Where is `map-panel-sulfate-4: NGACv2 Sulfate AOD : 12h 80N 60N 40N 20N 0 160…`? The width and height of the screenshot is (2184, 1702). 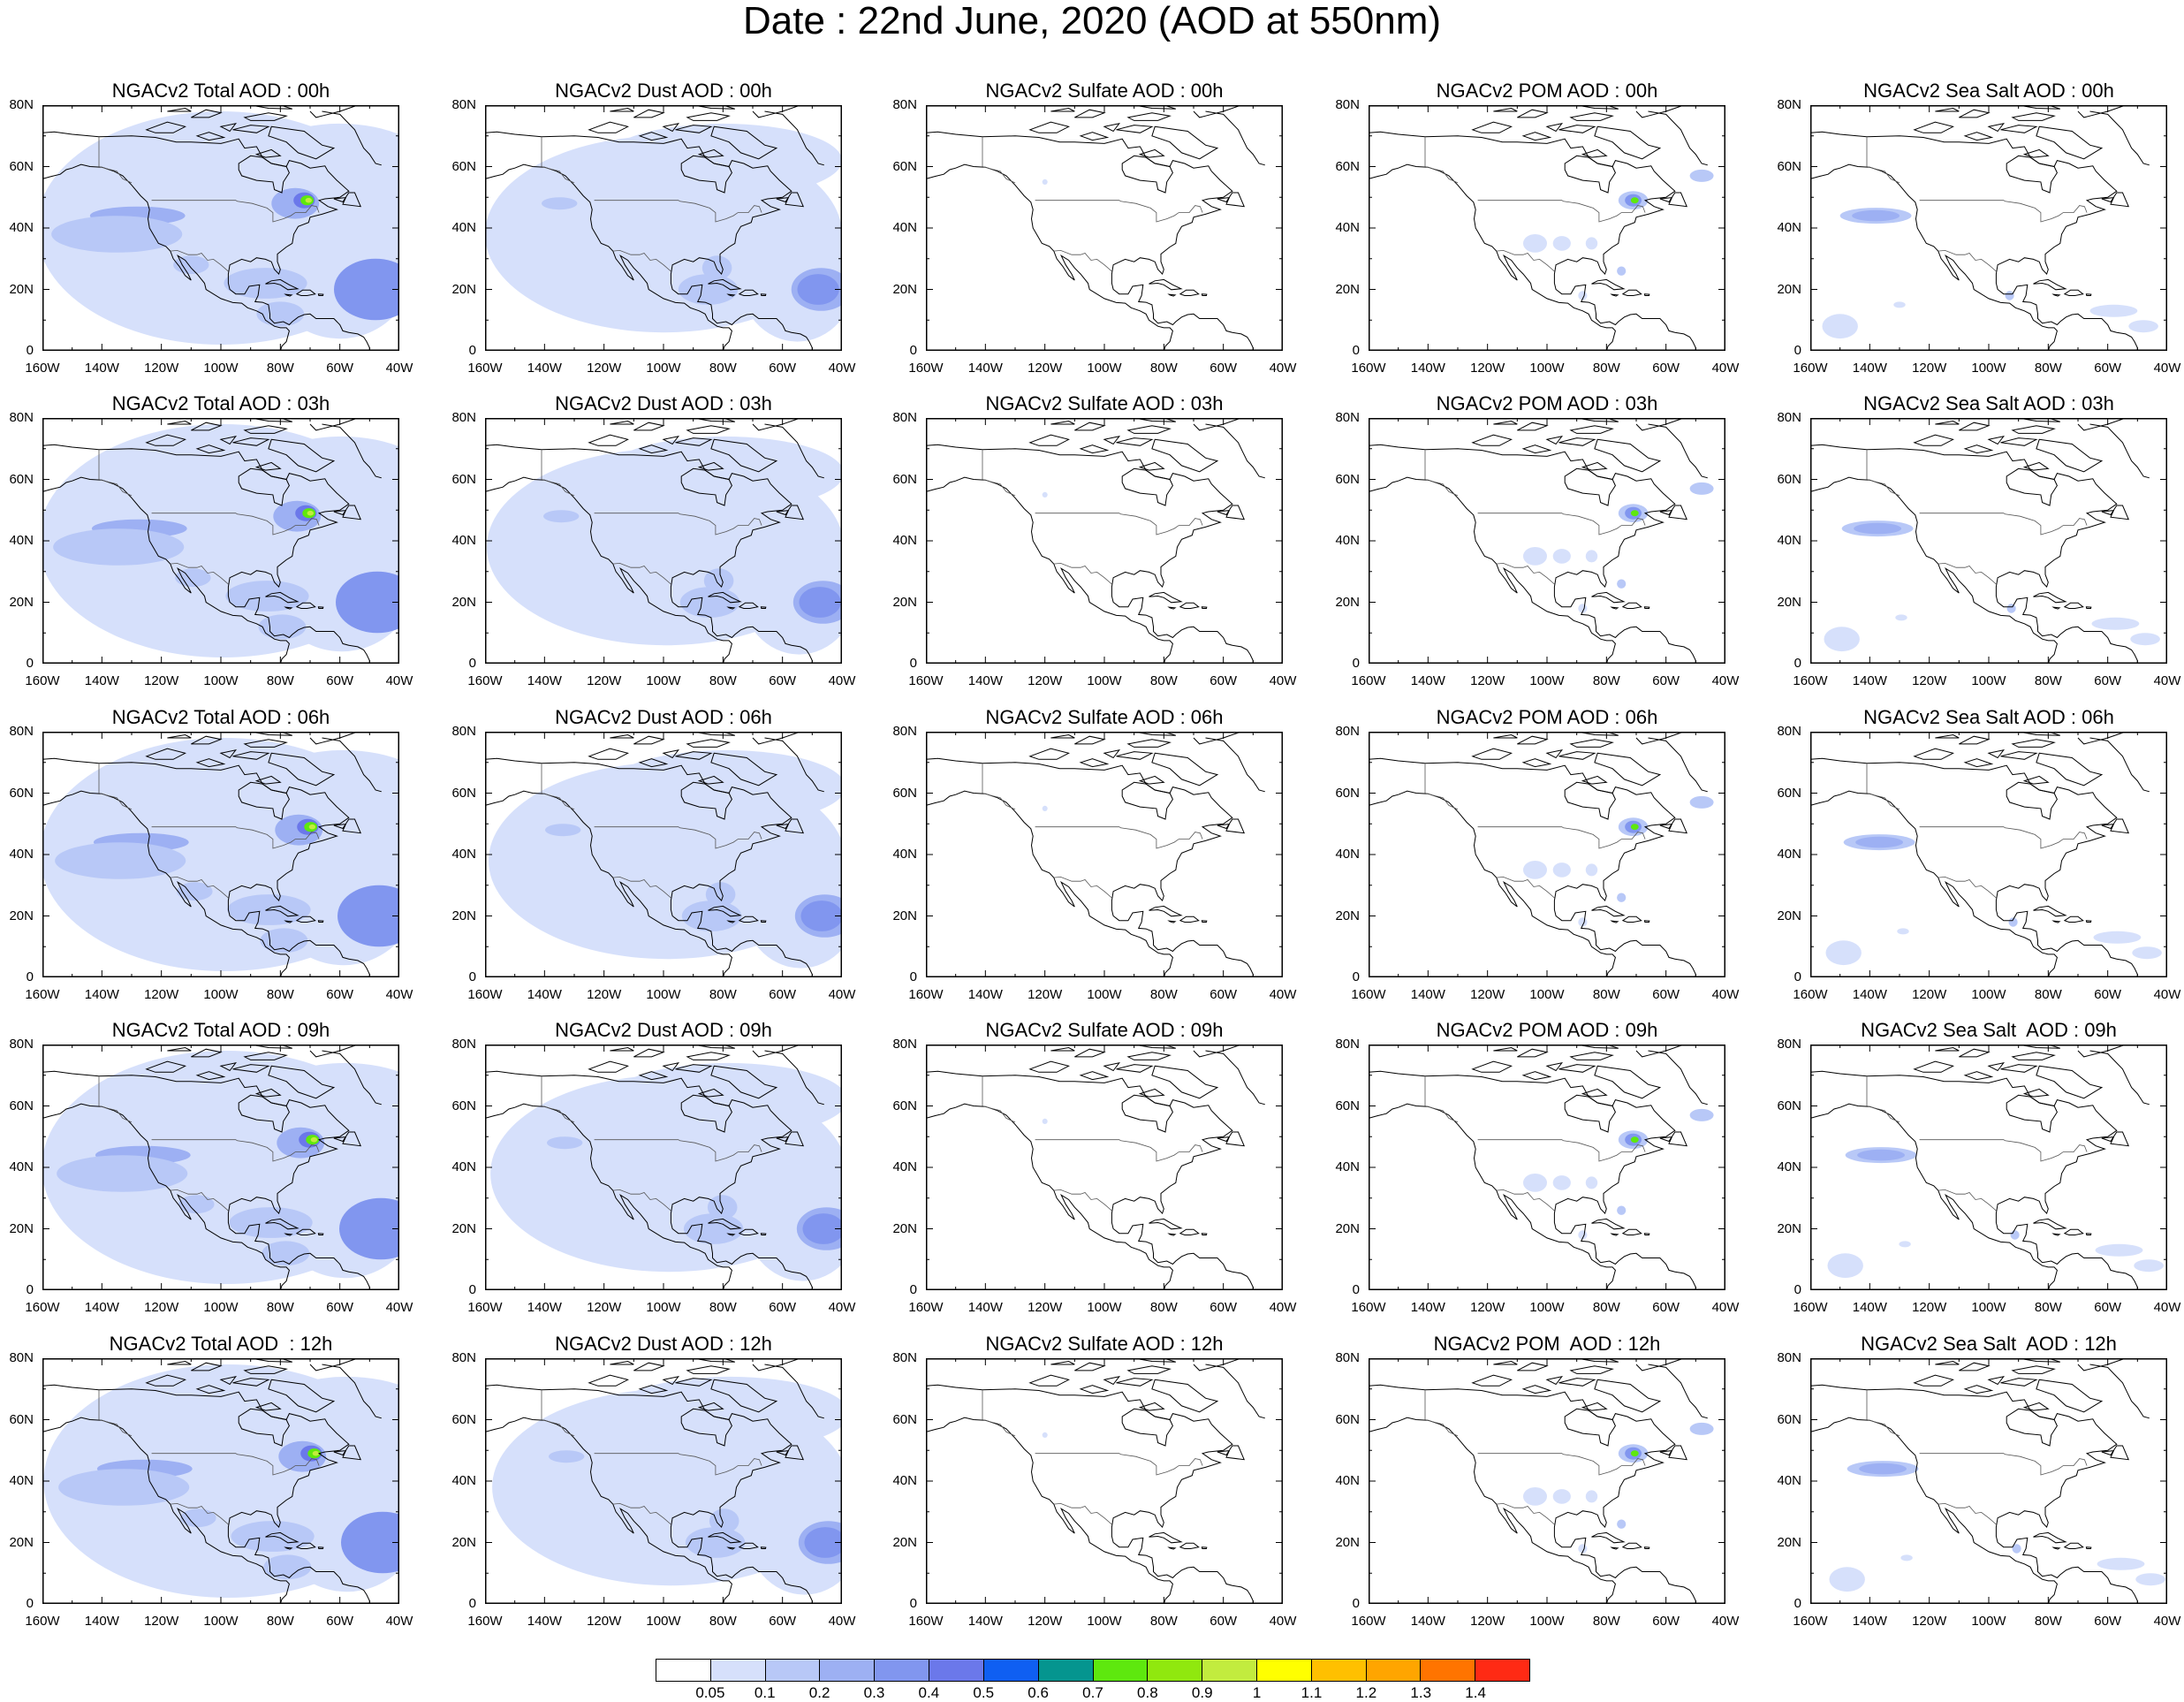
map-panel-sulfate-4: NGACv2 Sulfate AOD : 12h 80N 60N 40N 20N 0 160… is located at coordinates (1094, 1481).